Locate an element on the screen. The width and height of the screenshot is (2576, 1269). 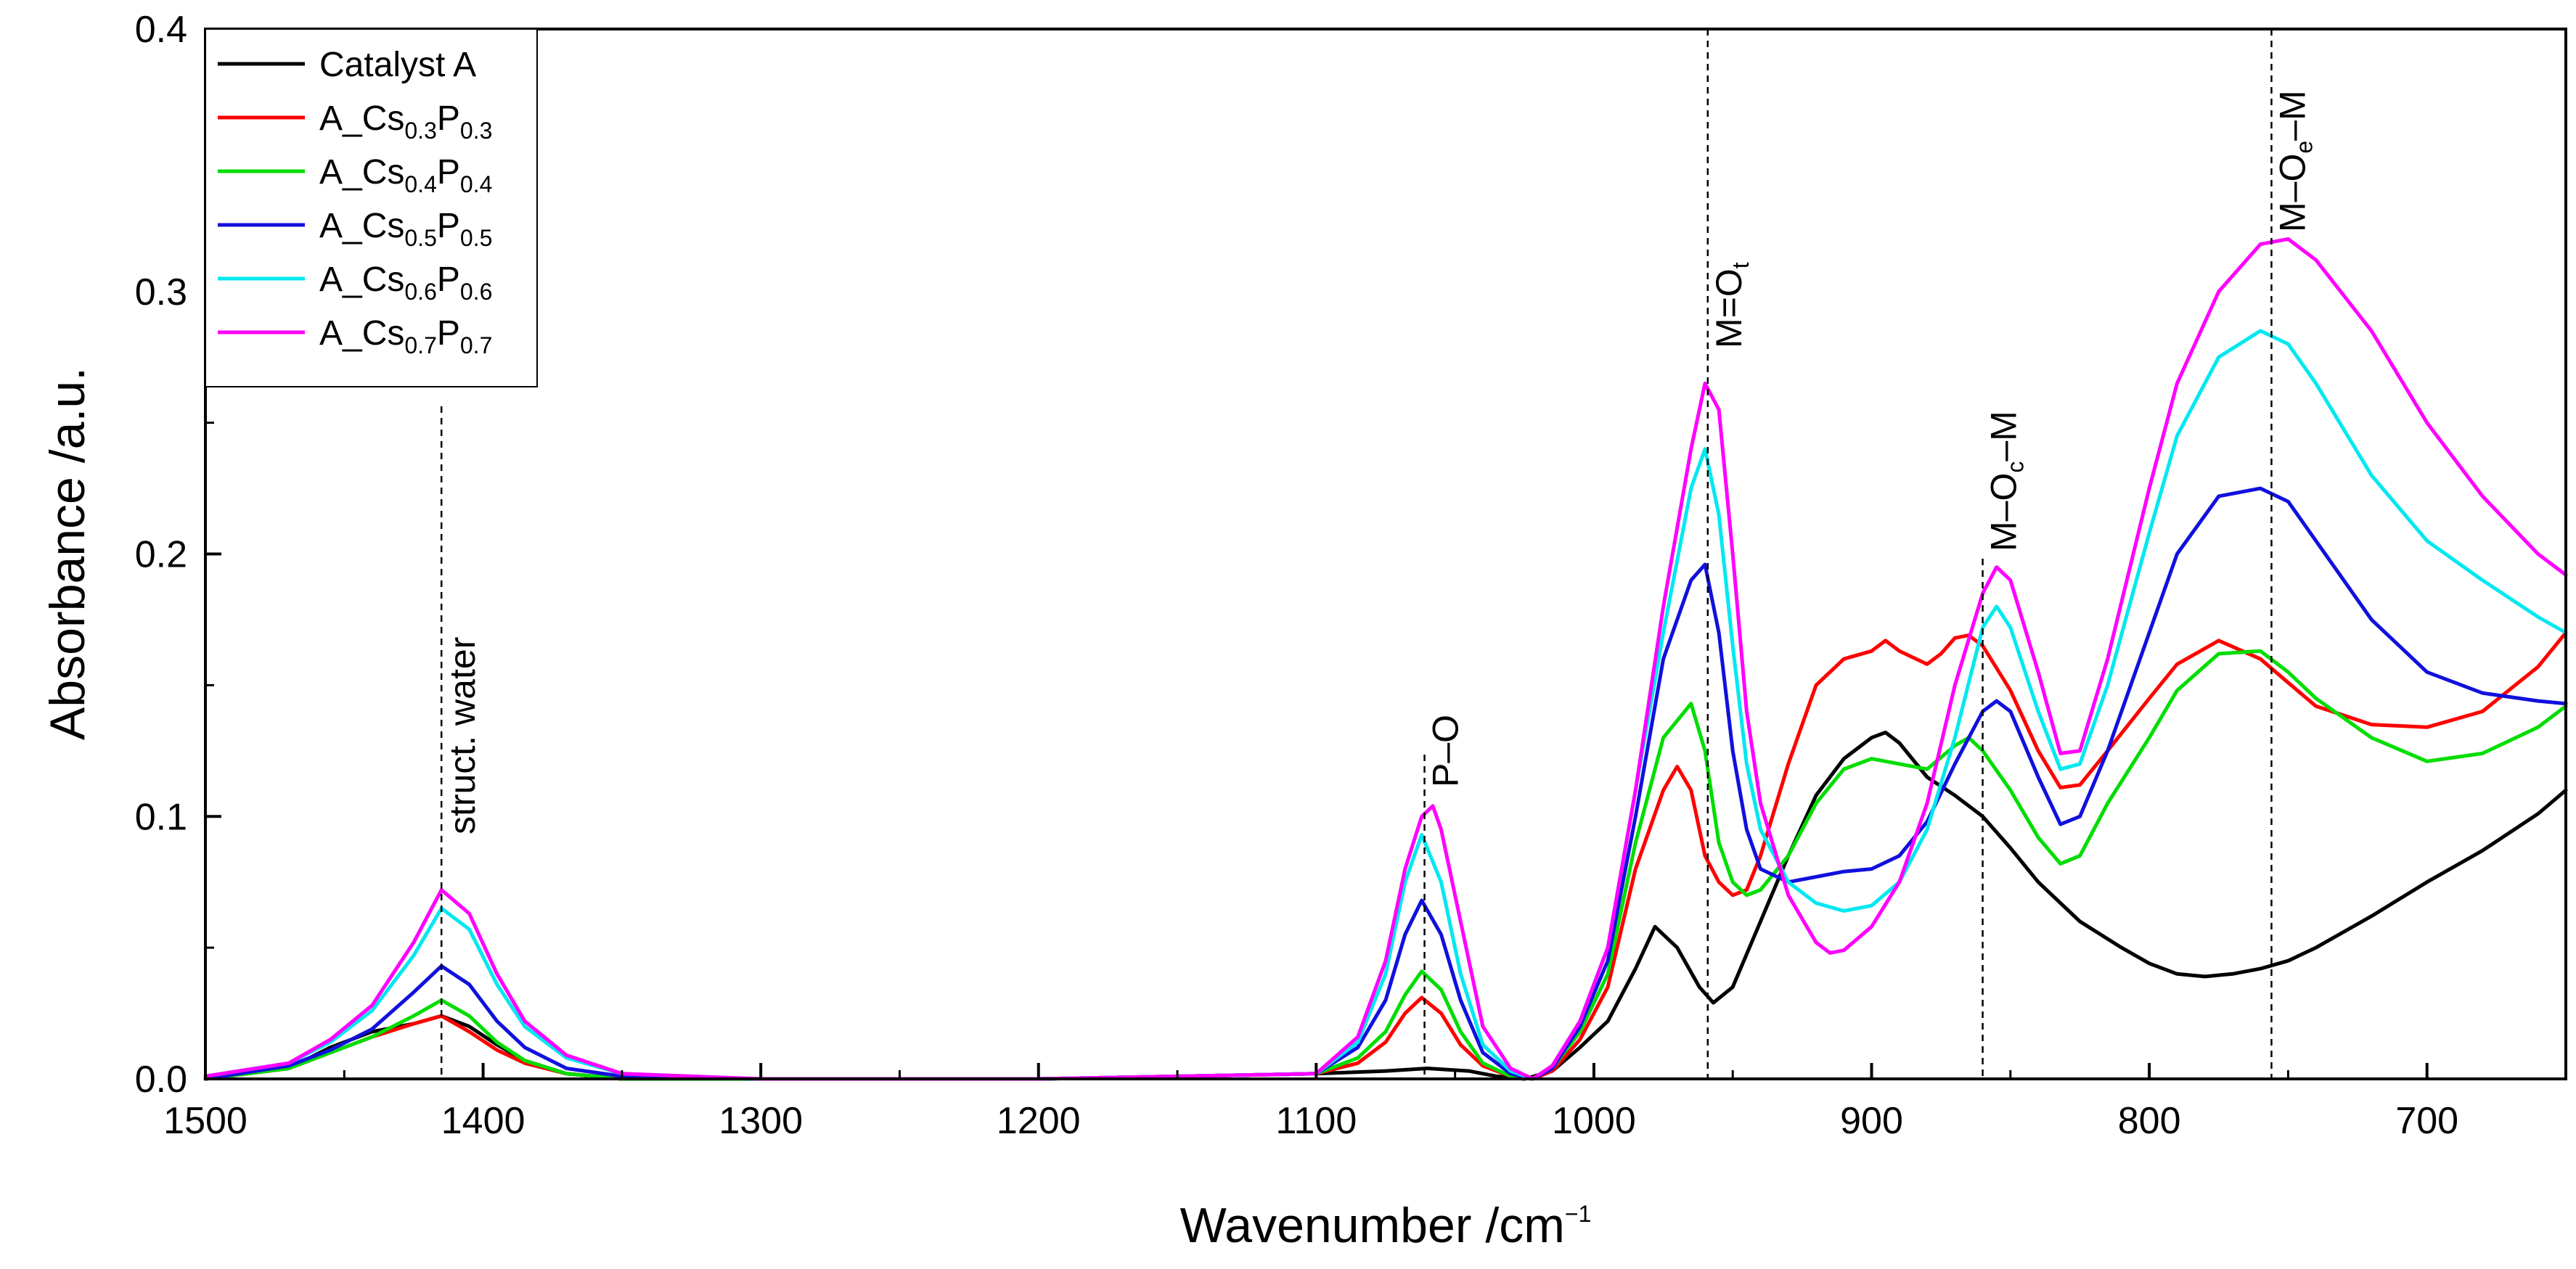
x-tick-label: 1200 is located at coordinates (1039, 1121).